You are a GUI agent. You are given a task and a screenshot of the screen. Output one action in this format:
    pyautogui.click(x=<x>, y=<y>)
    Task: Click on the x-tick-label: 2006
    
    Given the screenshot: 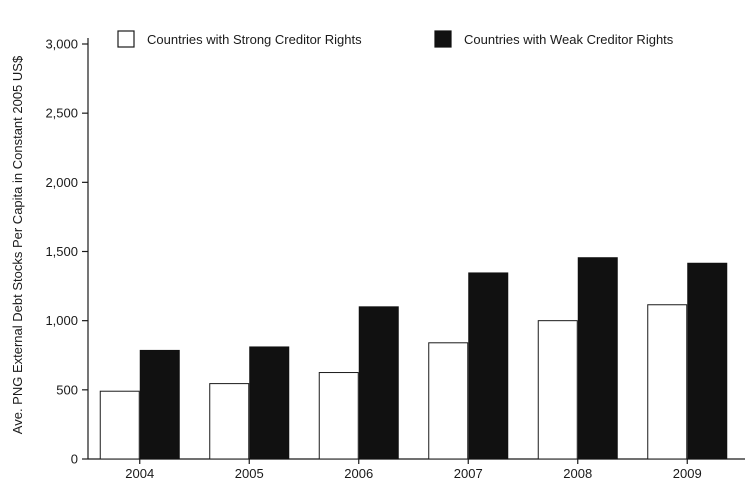 What is the action you would take?
    pyautogui.click(x=358, y=473)
    